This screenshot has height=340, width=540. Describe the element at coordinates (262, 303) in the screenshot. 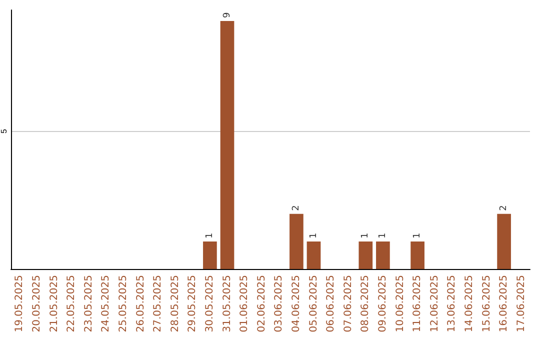

I see `x-tick-label: 02.06.2025` at that location.